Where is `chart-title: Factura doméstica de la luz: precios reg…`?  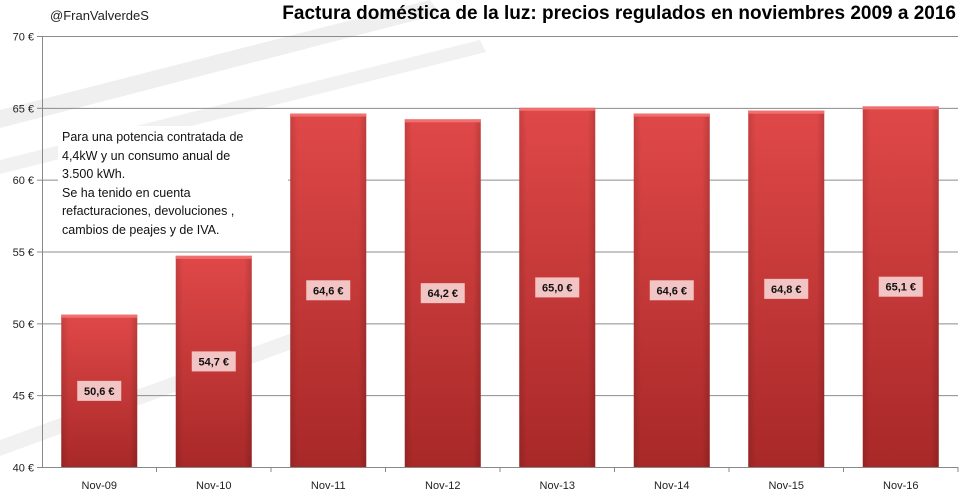
chart-title: Factura doméstica de la luz: precios reg… is located at coordinates (619, 13).